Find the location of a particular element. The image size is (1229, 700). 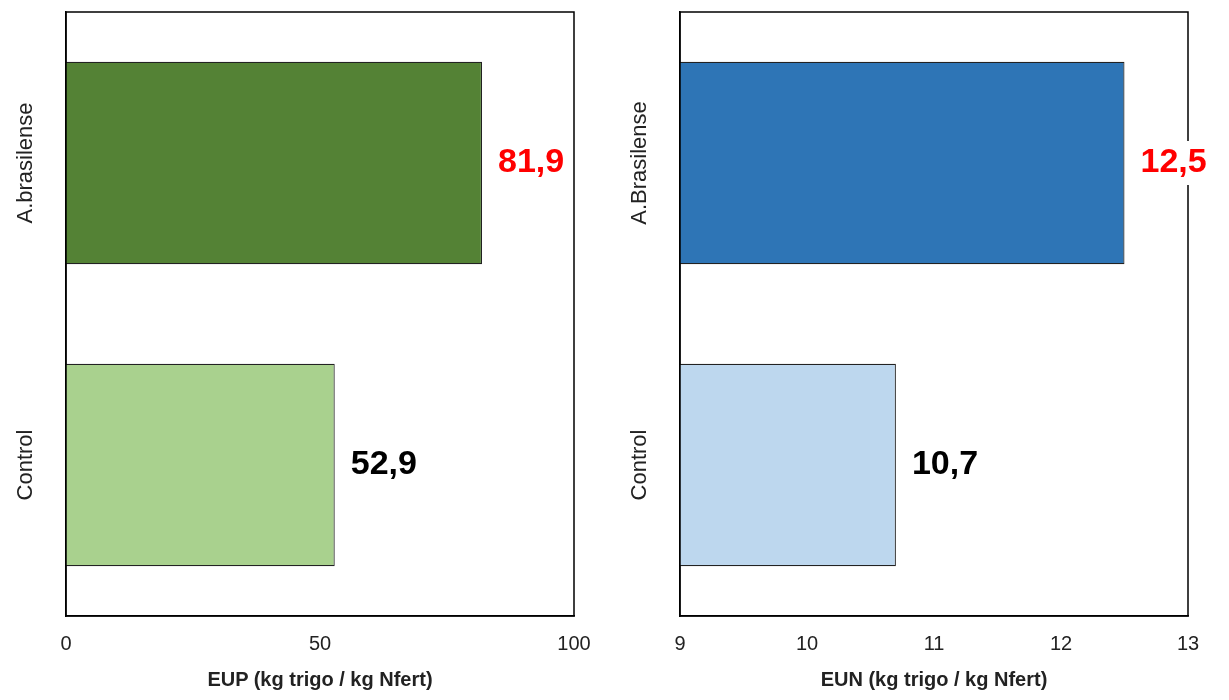

y-tick-label: A.brasilense is located at coordinates (25, 163).